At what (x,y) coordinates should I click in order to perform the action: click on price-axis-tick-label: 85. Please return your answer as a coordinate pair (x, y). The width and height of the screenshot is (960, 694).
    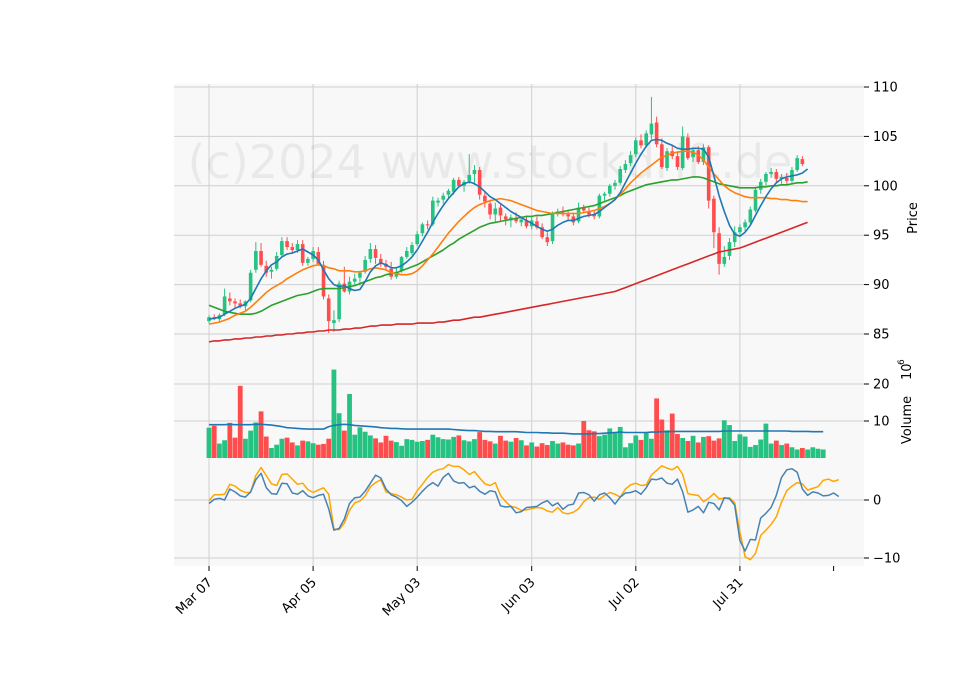
    Looking at the image, I should click on (881, 335).